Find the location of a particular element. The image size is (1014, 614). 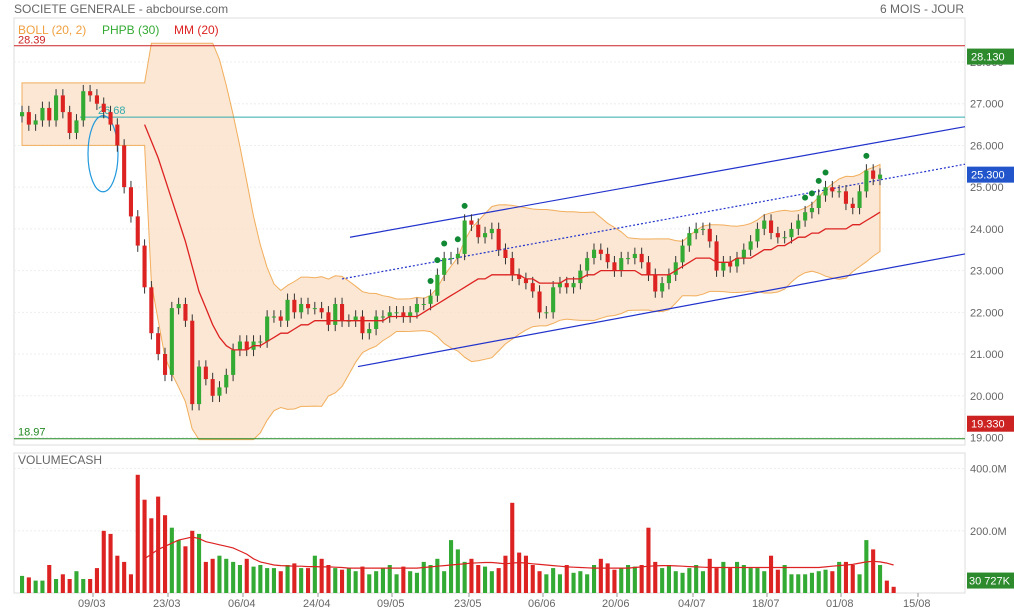

gap-ellipse is located at coordinates (103, 154).